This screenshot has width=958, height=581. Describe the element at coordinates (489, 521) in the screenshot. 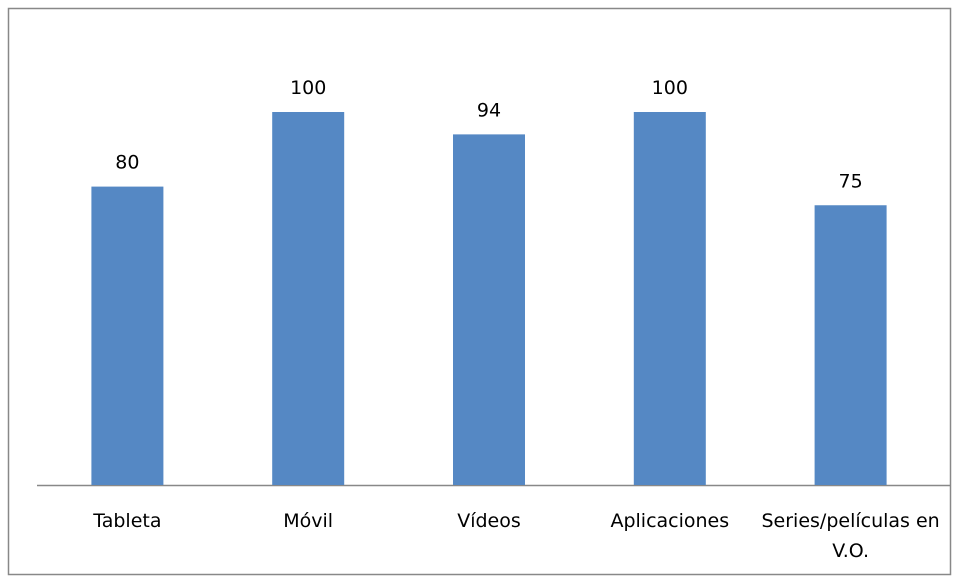

I see `x-tick-label: Vídeos` at that location.